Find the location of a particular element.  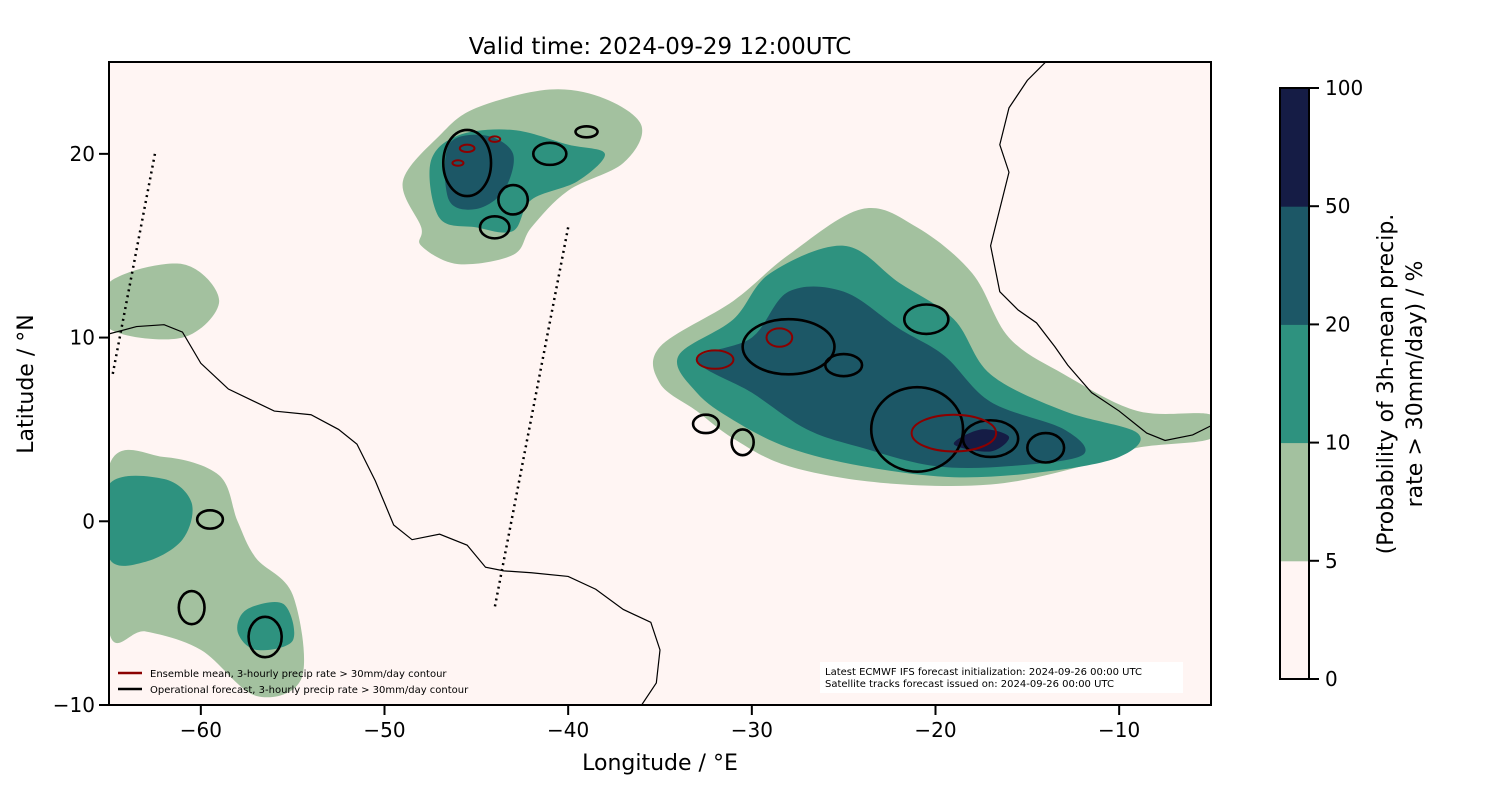

y-tick-label: 20 is located at coordinates (82, 154).